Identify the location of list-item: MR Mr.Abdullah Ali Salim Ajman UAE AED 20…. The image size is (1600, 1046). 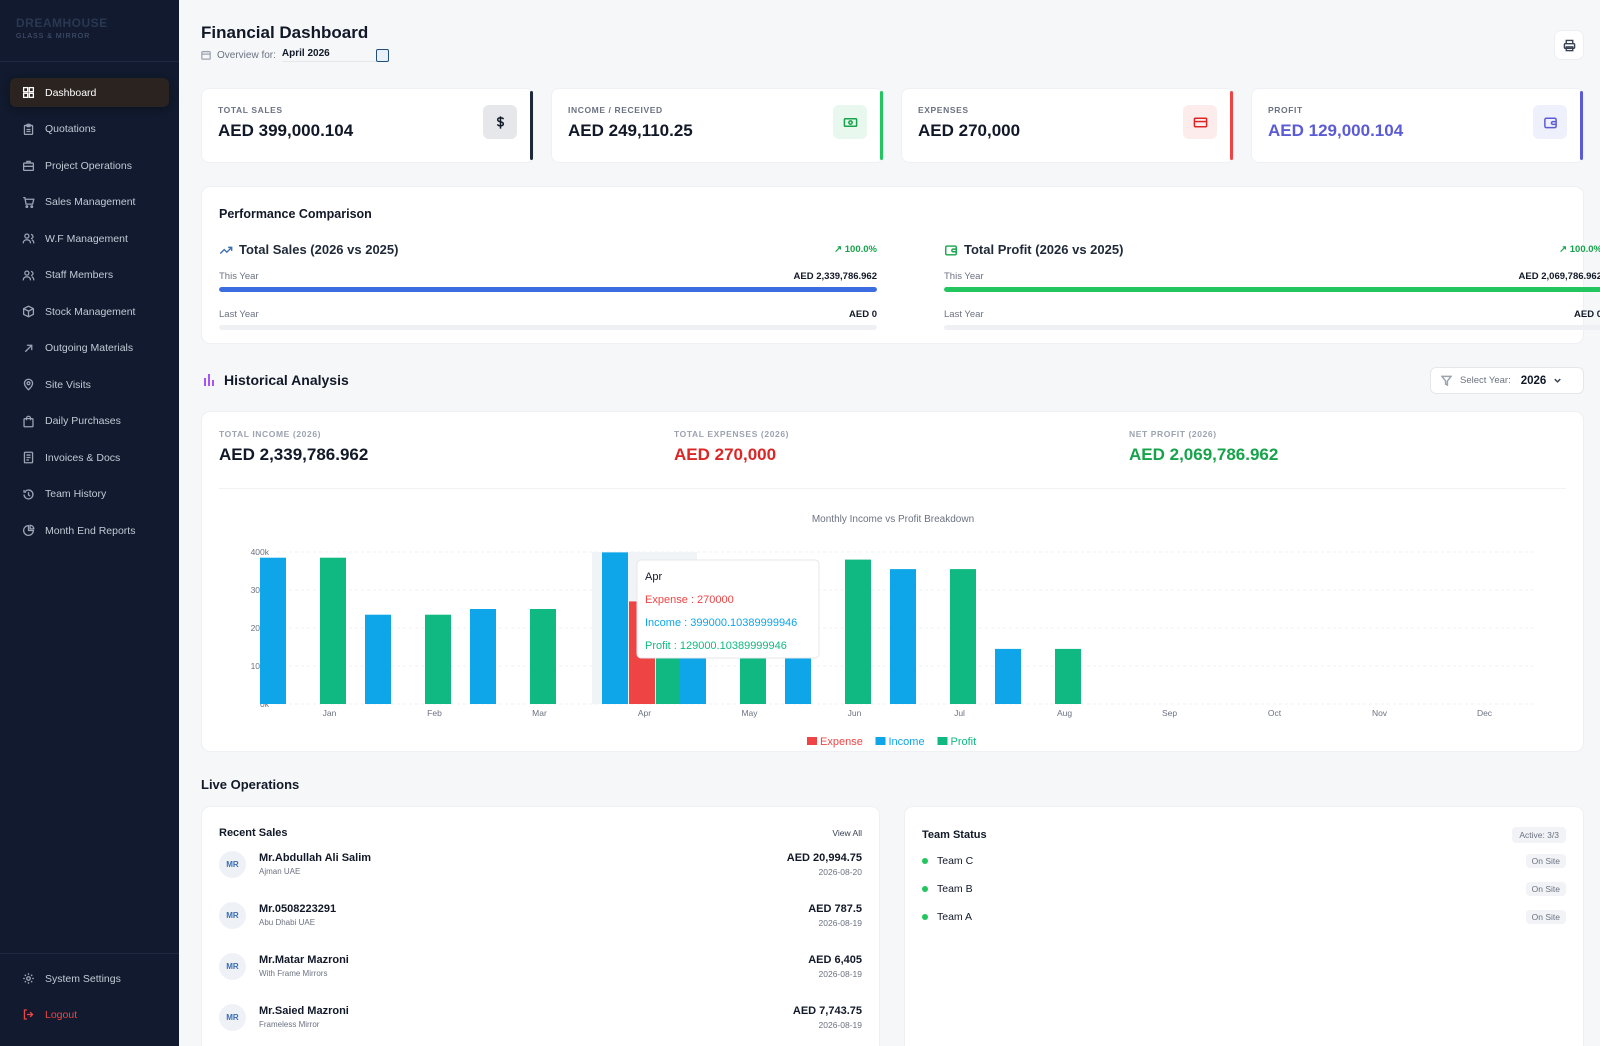
(540, 864).